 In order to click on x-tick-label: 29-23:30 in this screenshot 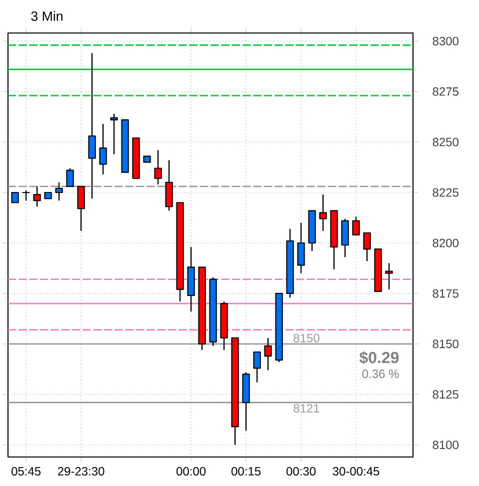, I will do `click(81, 471)`.